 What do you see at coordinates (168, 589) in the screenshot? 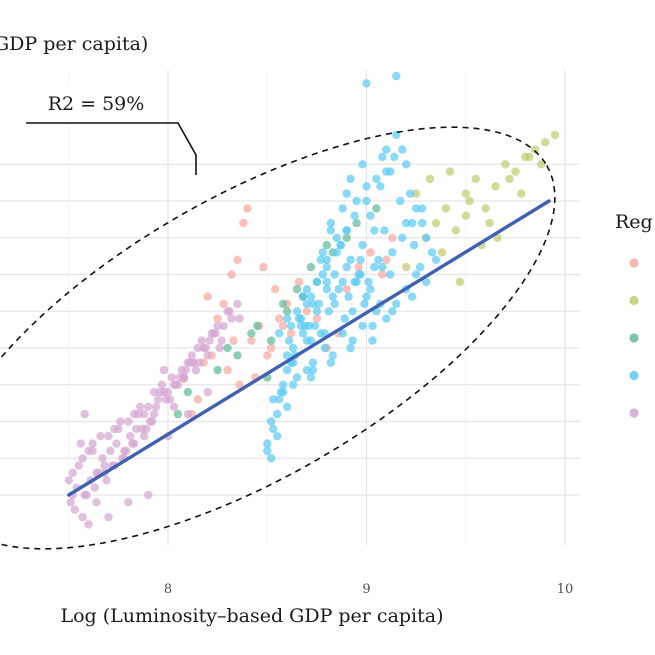
I see `x-tick-label: 8` at bounding box center [168, 589].